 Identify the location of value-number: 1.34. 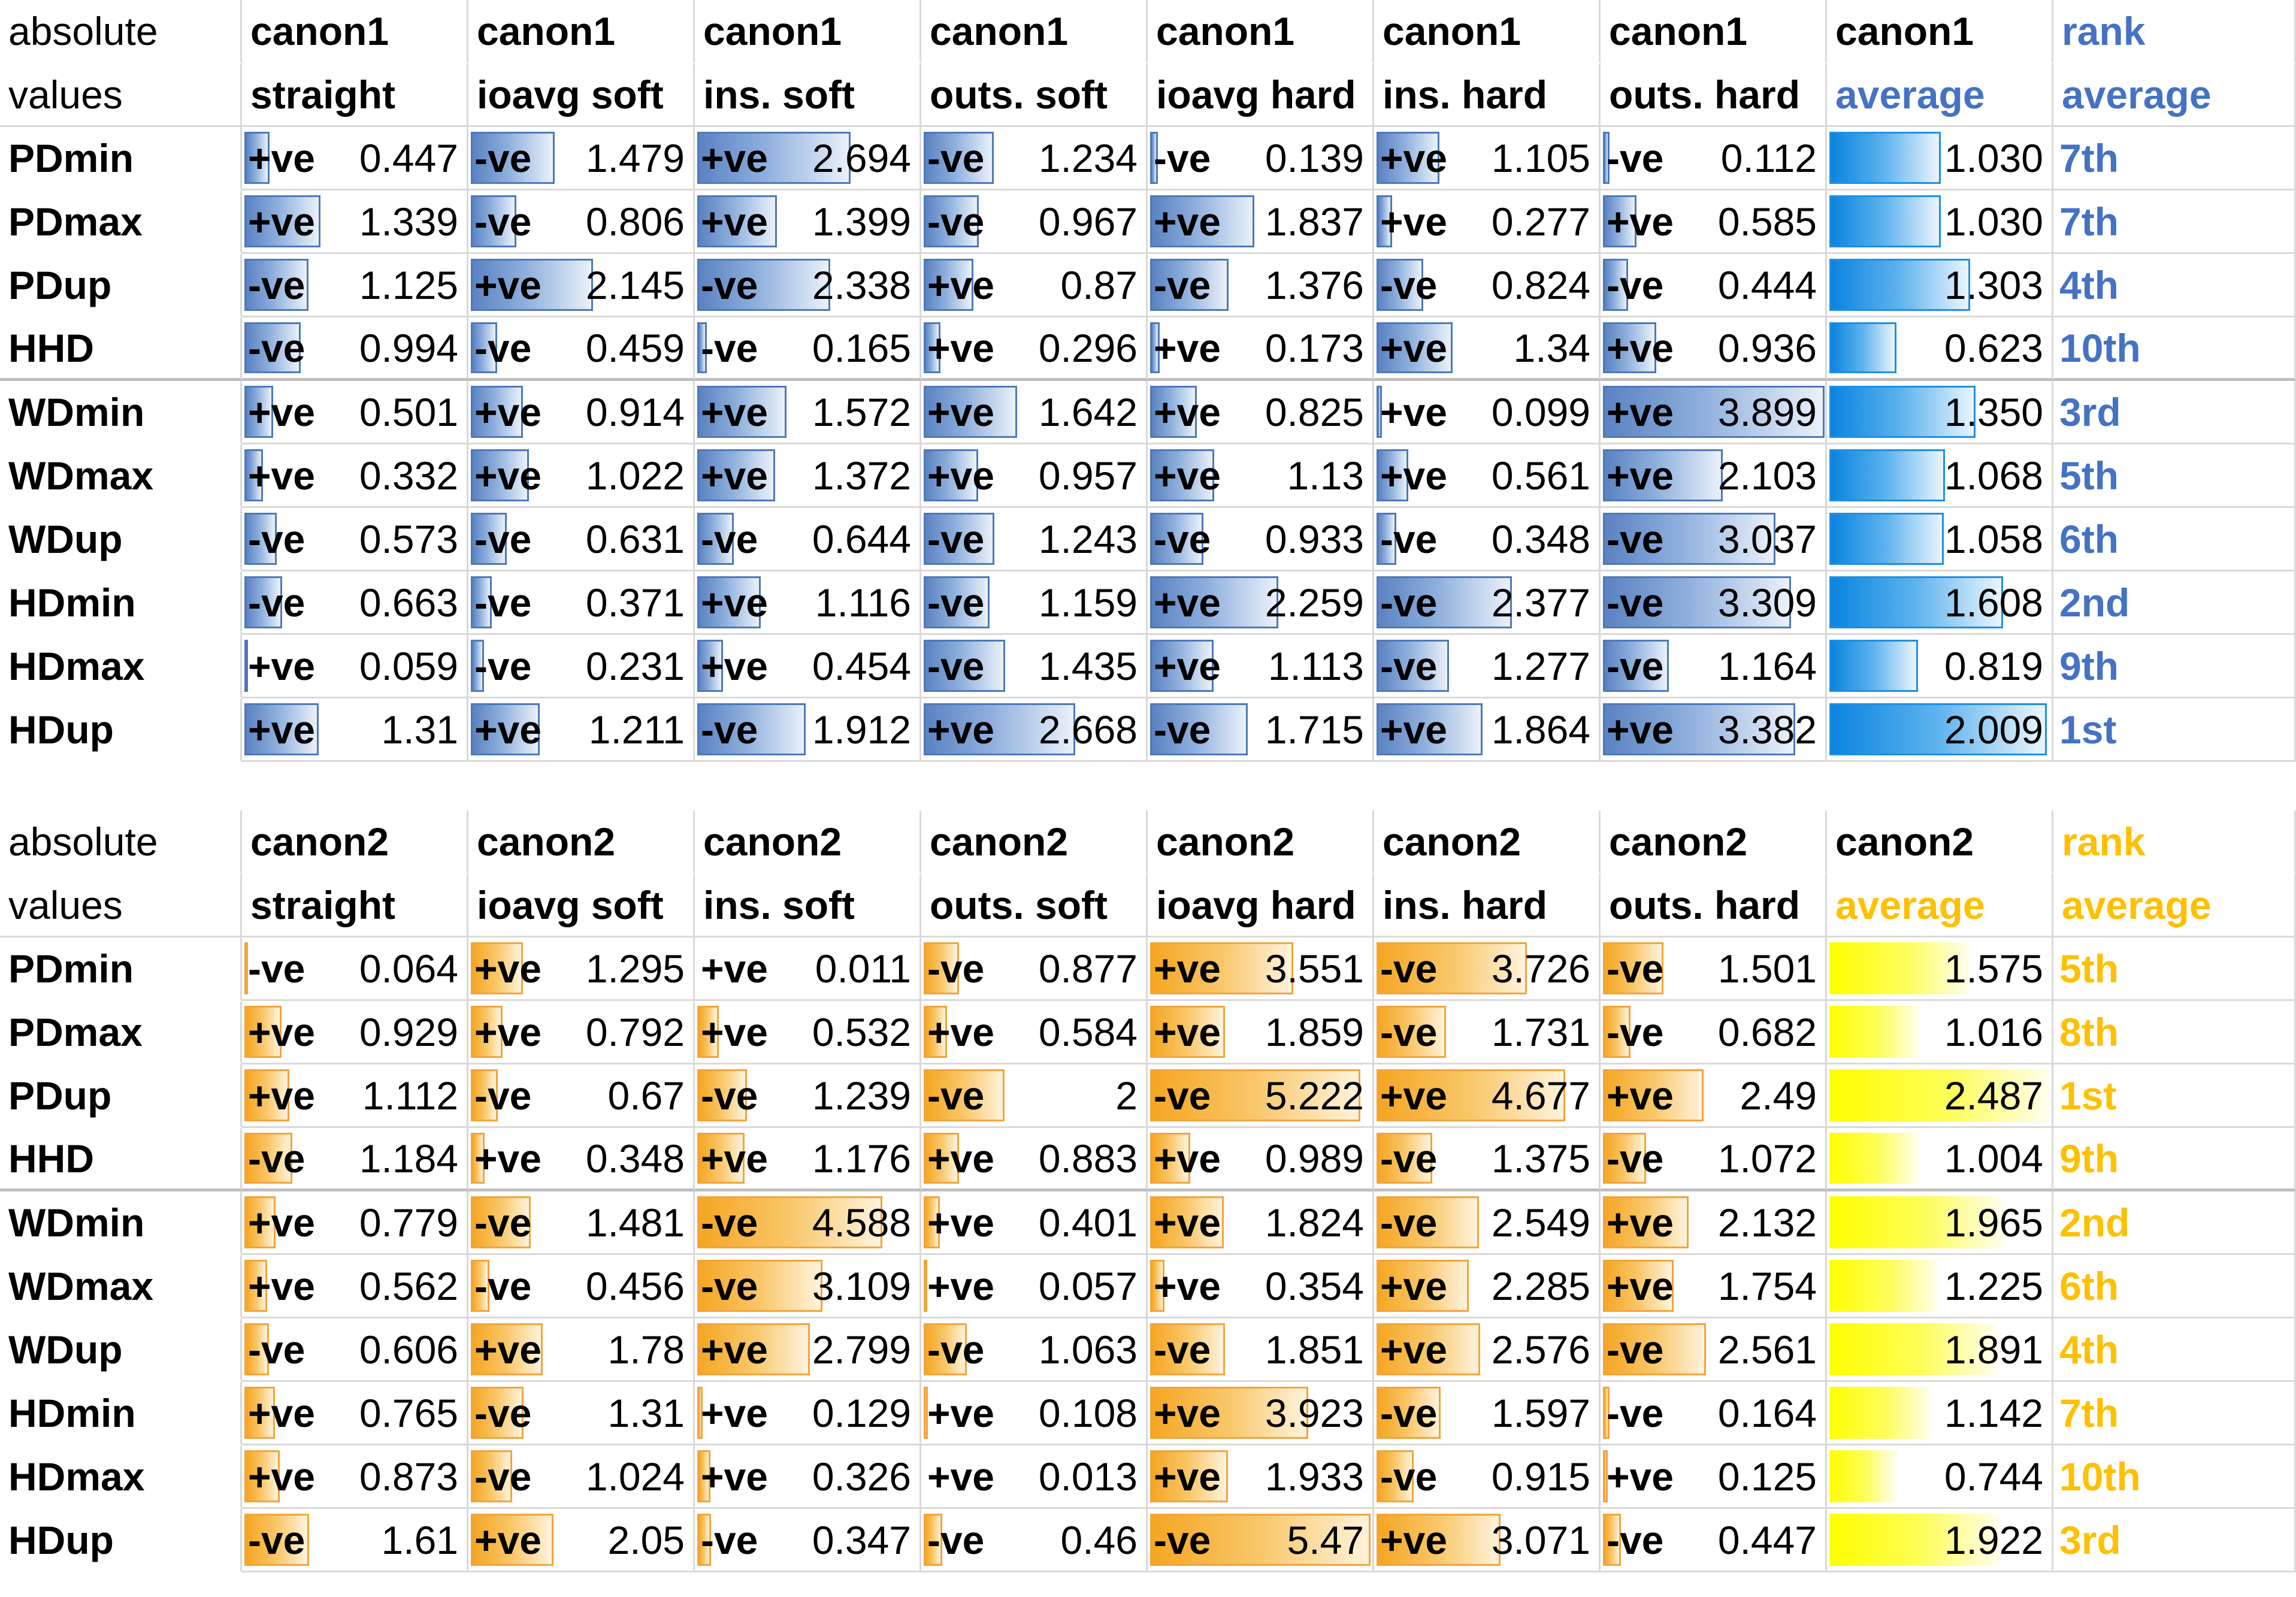
(1551, 347).